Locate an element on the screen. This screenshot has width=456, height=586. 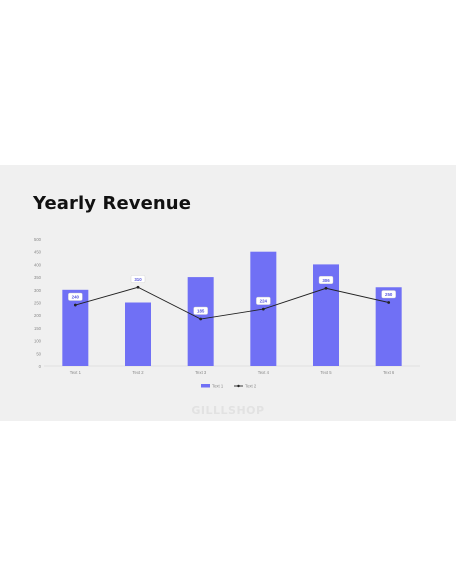
x-tick-label: Text 4 is located at coordinates (264, 372).